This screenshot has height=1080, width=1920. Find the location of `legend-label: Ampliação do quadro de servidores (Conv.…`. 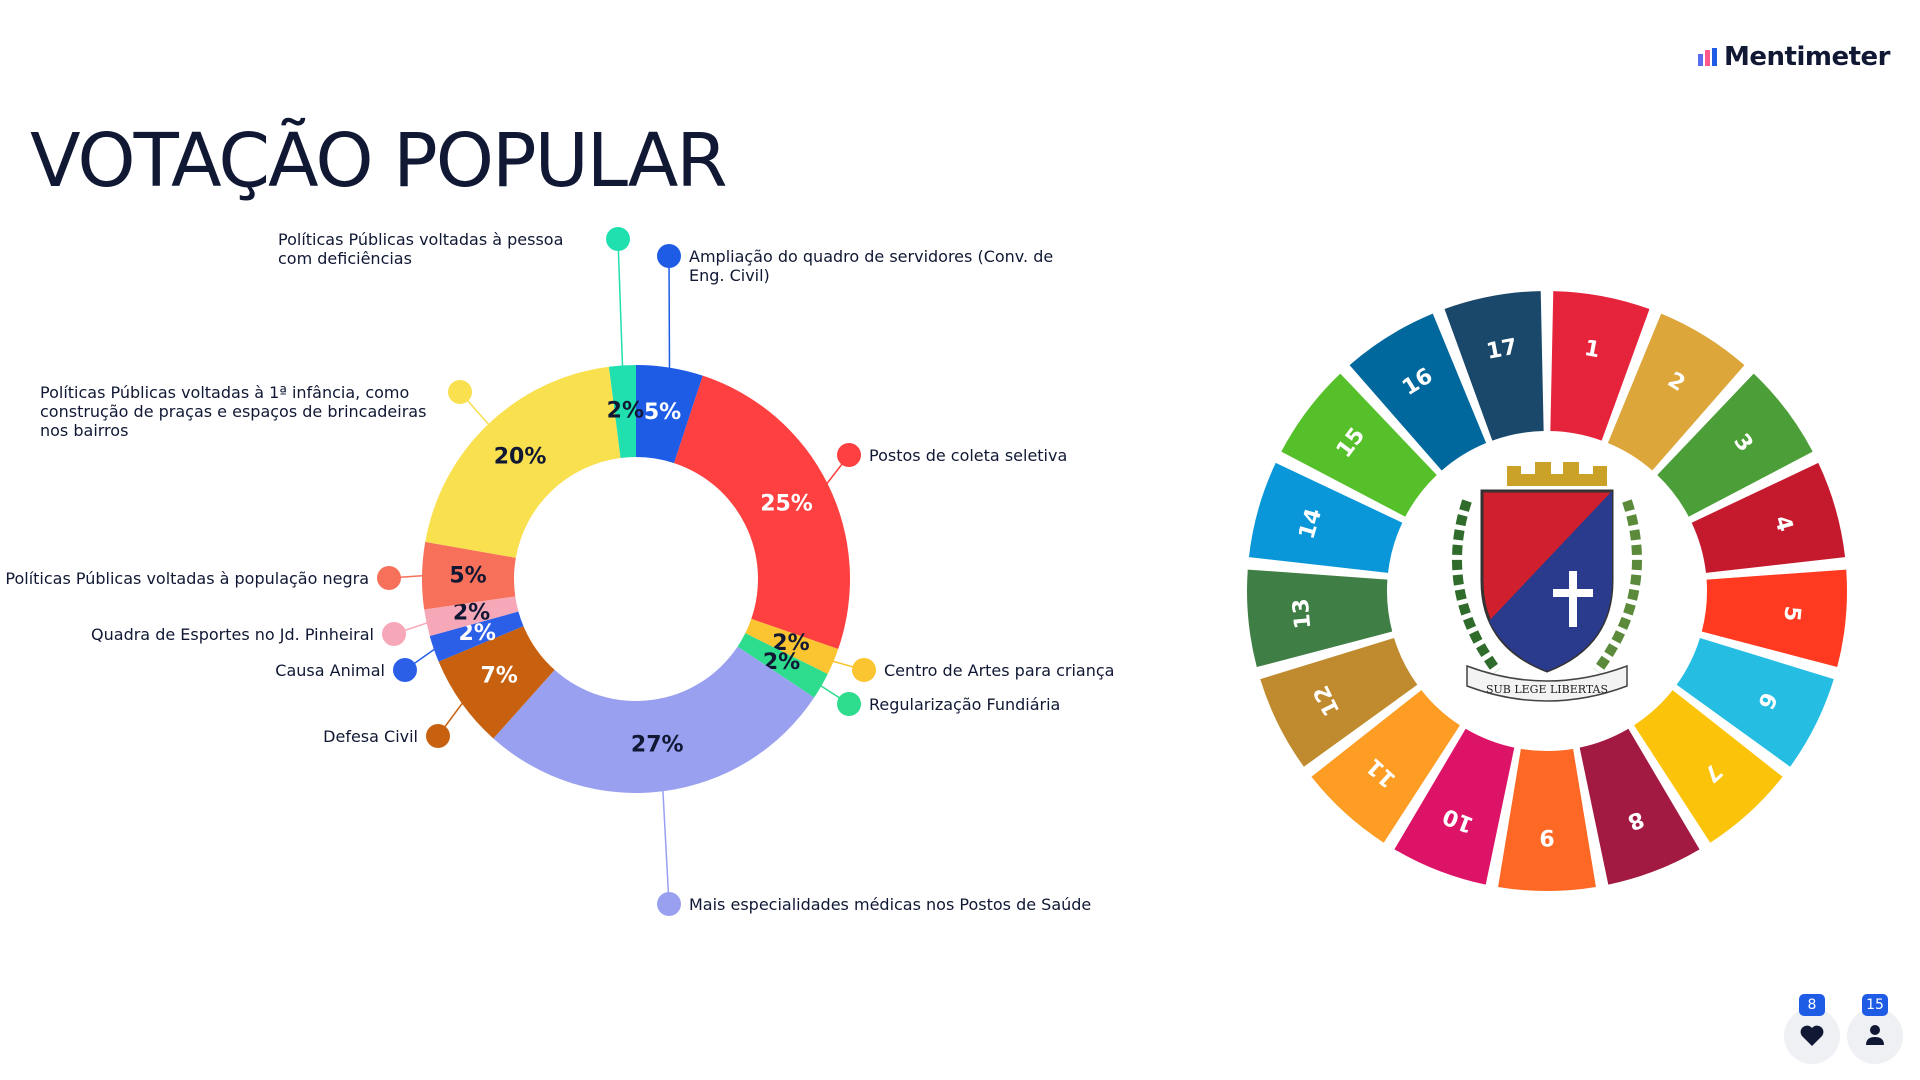

legend-label: Ampliação do quadro de servidores (Conv.… is located at coordinates (871, 265).